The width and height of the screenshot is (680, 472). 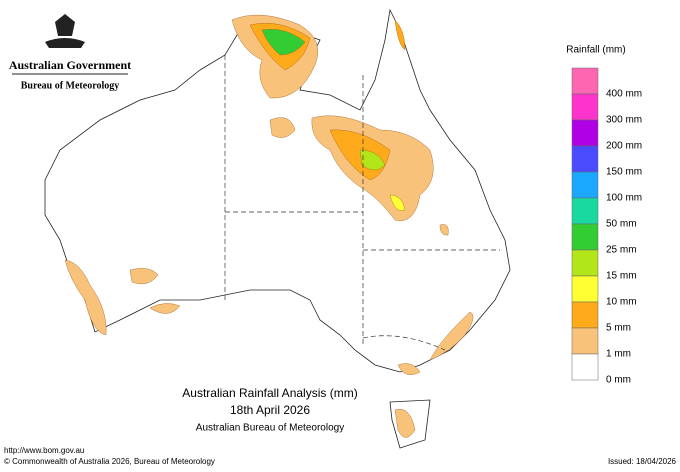 What do you see at coordinates (270, 410) in the screenshot?
I see `caption-date: 18th April 2026` at bounding box center [270, 410].